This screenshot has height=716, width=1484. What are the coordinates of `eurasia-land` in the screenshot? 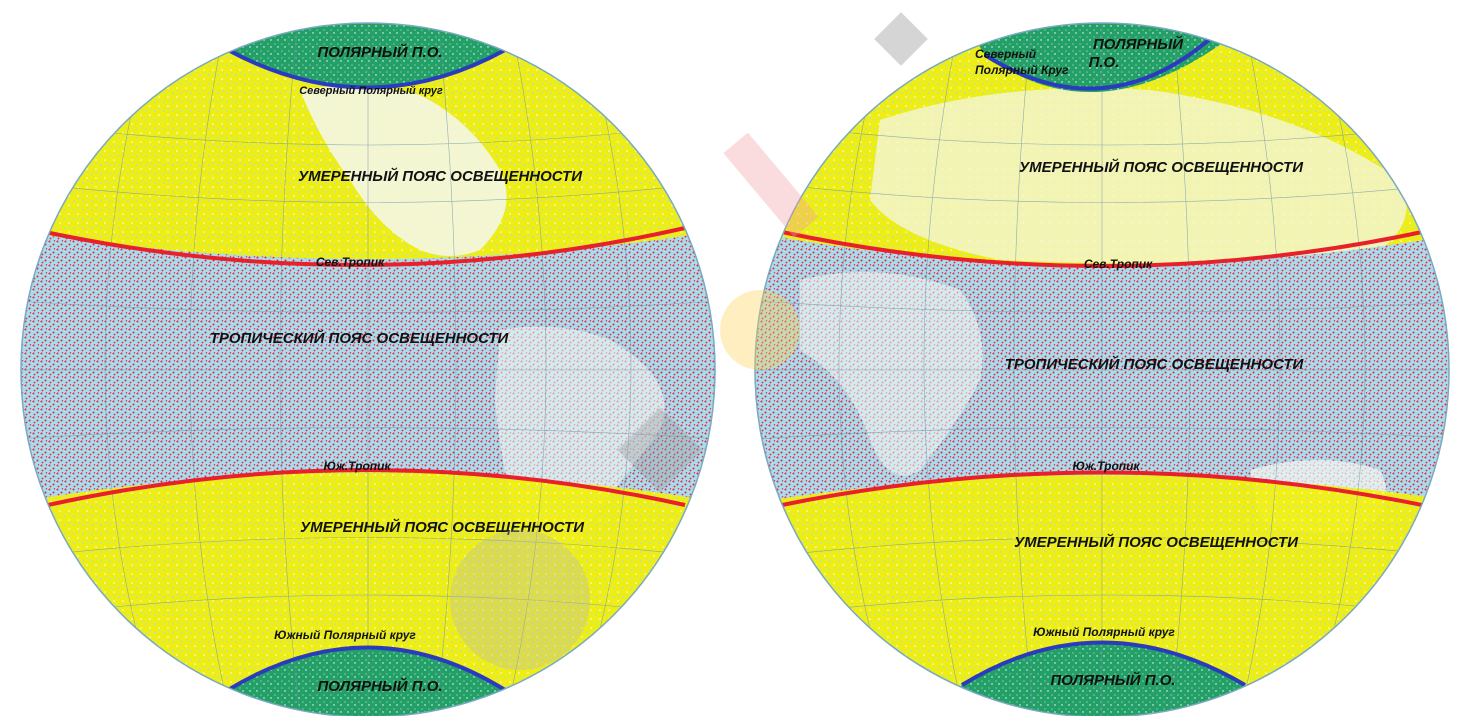 It's located at (1138, 176).